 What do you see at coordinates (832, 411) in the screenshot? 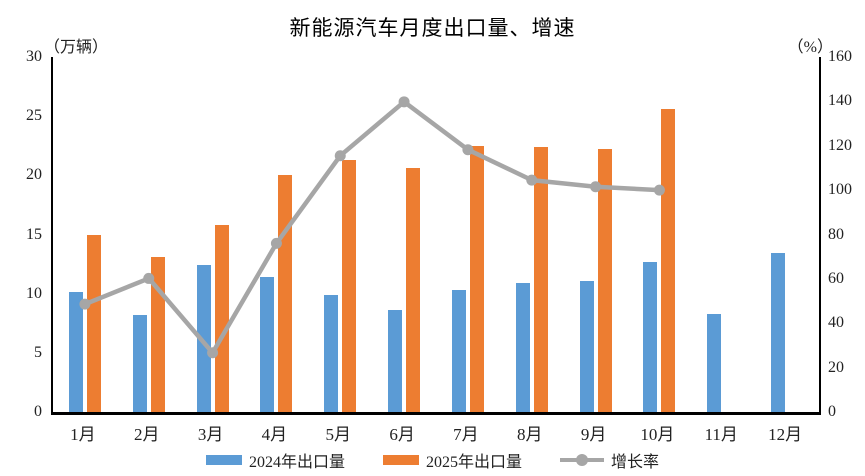
I see `right-axis-tick-0: 0` at bounding box center [832, 411].